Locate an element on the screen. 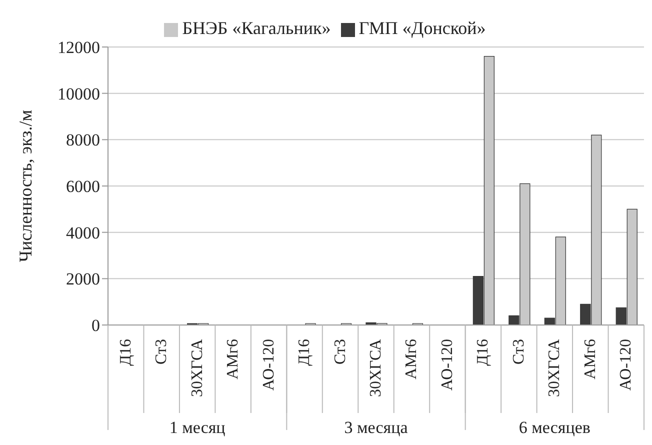 This screenshot has width=652, height=445. text: 3 месяца is located at coordinates (376, 427).